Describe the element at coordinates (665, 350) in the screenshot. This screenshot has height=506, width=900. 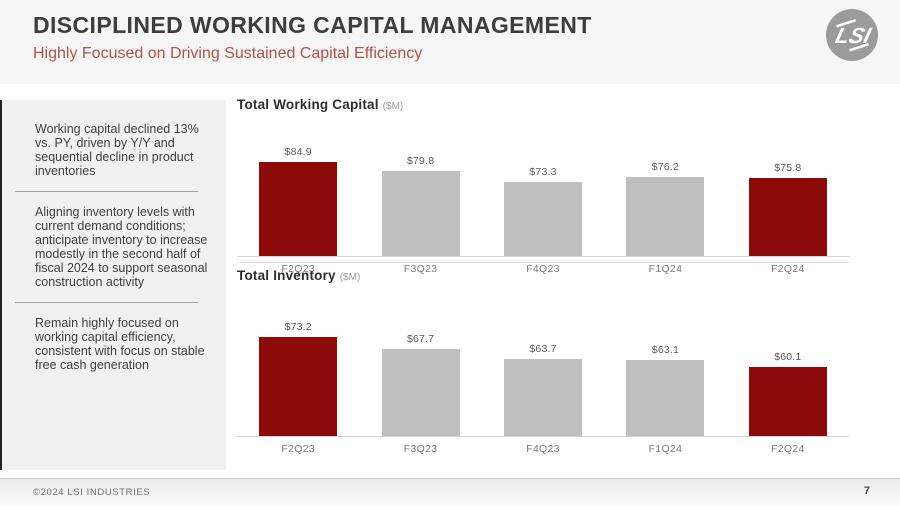
I see `bar-value-label: $63.1` at that location.